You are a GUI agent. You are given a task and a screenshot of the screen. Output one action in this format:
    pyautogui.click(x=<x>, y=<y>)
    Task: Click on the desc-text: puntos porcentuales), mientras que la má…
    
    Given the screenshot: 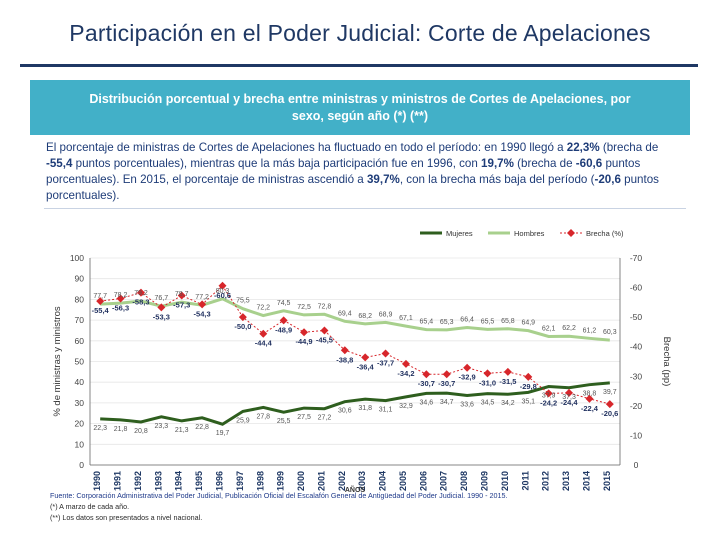 What is the action you would take?
    pyautogui.click(x=277, y=163)
    